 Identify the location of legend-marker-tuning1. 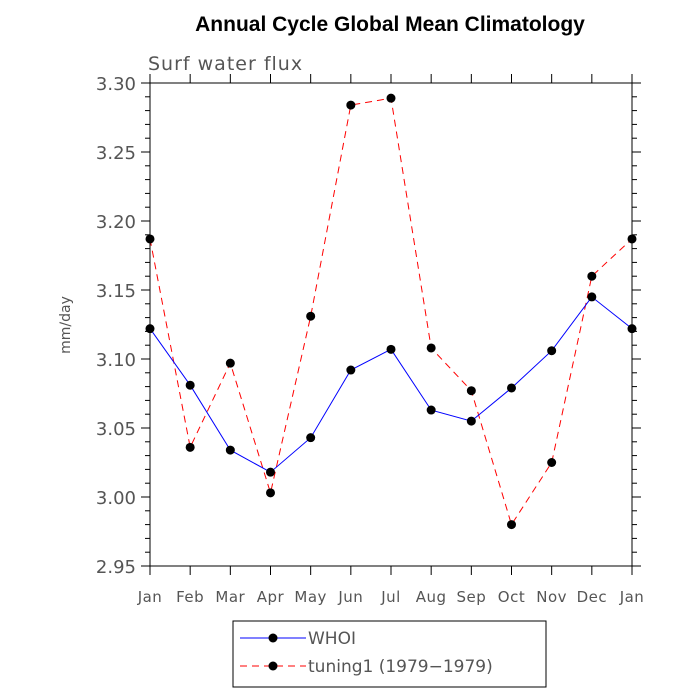
(273, 666).